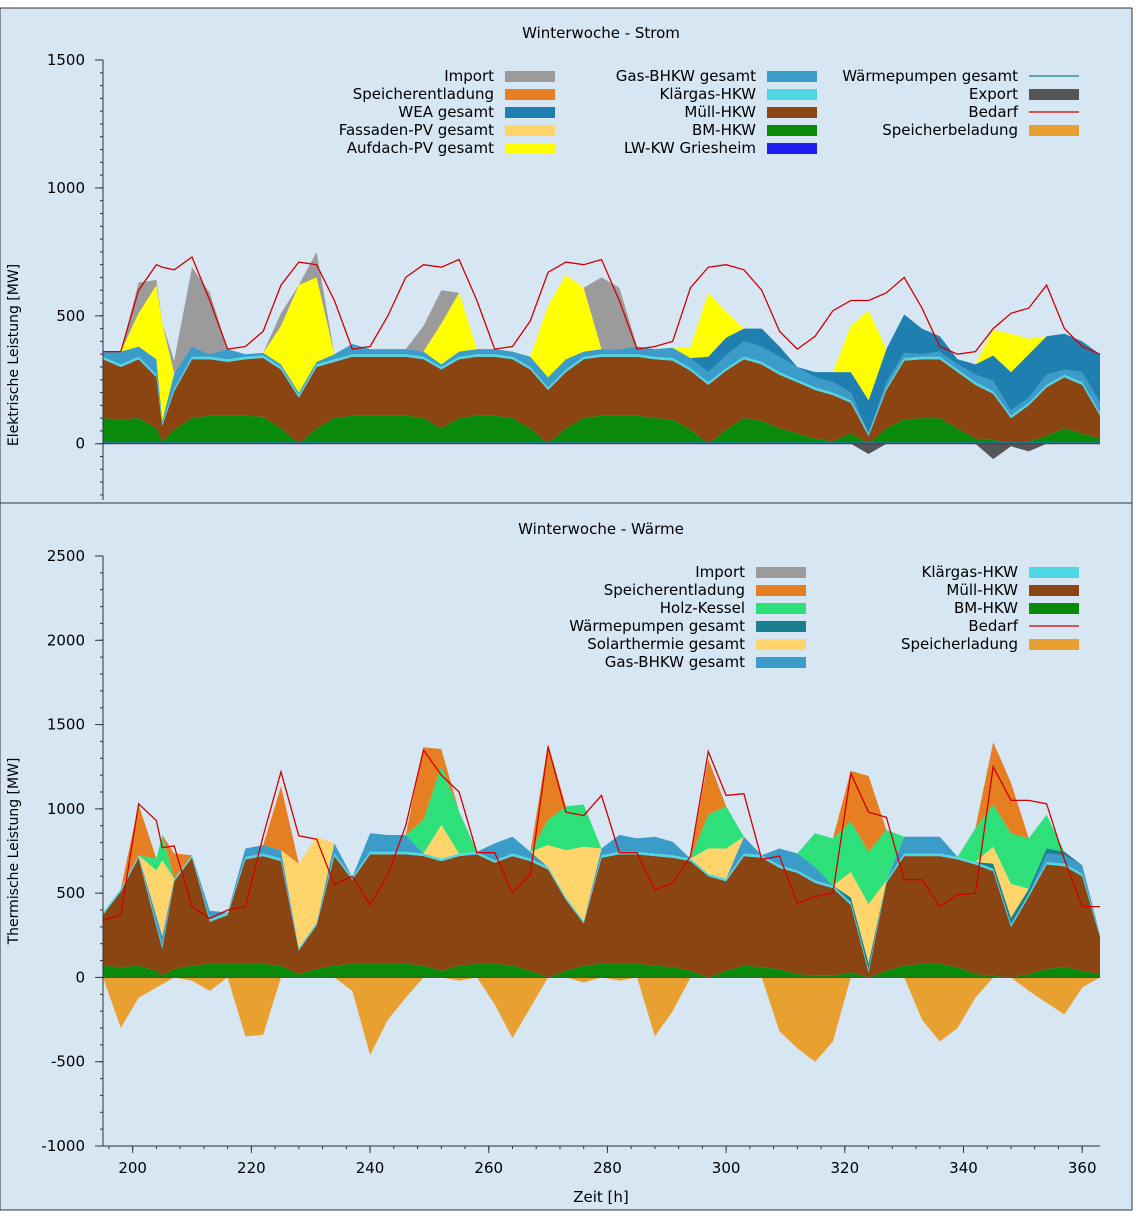  Describe the element at coordinates (601, 451) in the screenshot. I see `series-area-export` at that location.